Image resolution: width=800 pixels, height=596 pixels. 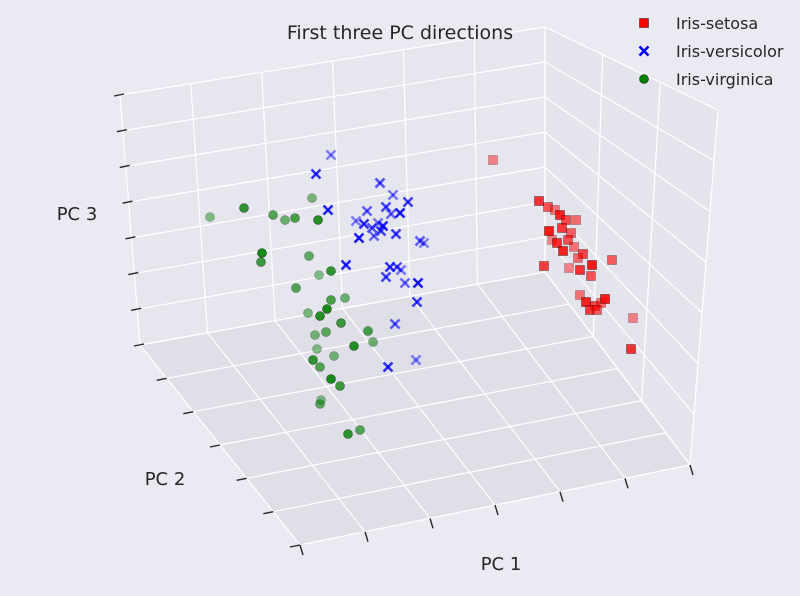 What do you see at coordinates (730, 51) in the screenshot?
I see `legend-label: Iris-versicolor` at bounding box center [730, 51].